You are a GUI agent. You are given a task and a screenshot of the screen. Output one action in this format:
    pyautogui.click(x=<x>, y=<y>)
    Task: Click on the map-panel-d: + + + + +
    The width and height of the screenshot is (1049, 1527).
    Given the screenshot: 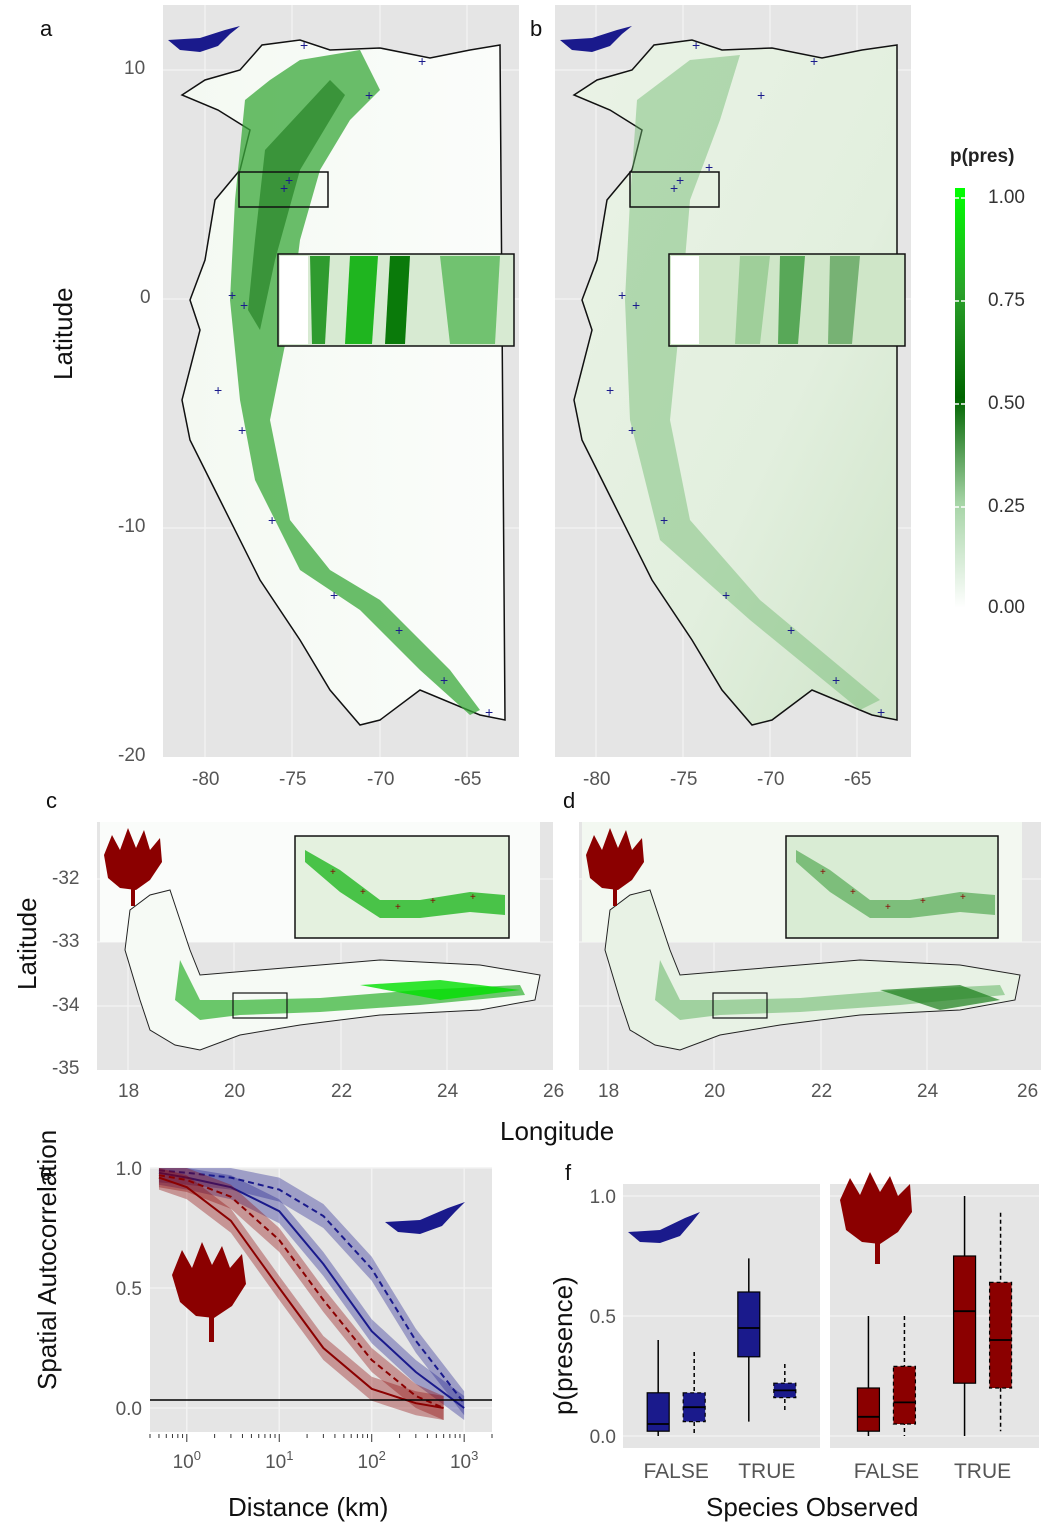 What is the action you would take?
    pyautogui.click(x=810, y=946)
    